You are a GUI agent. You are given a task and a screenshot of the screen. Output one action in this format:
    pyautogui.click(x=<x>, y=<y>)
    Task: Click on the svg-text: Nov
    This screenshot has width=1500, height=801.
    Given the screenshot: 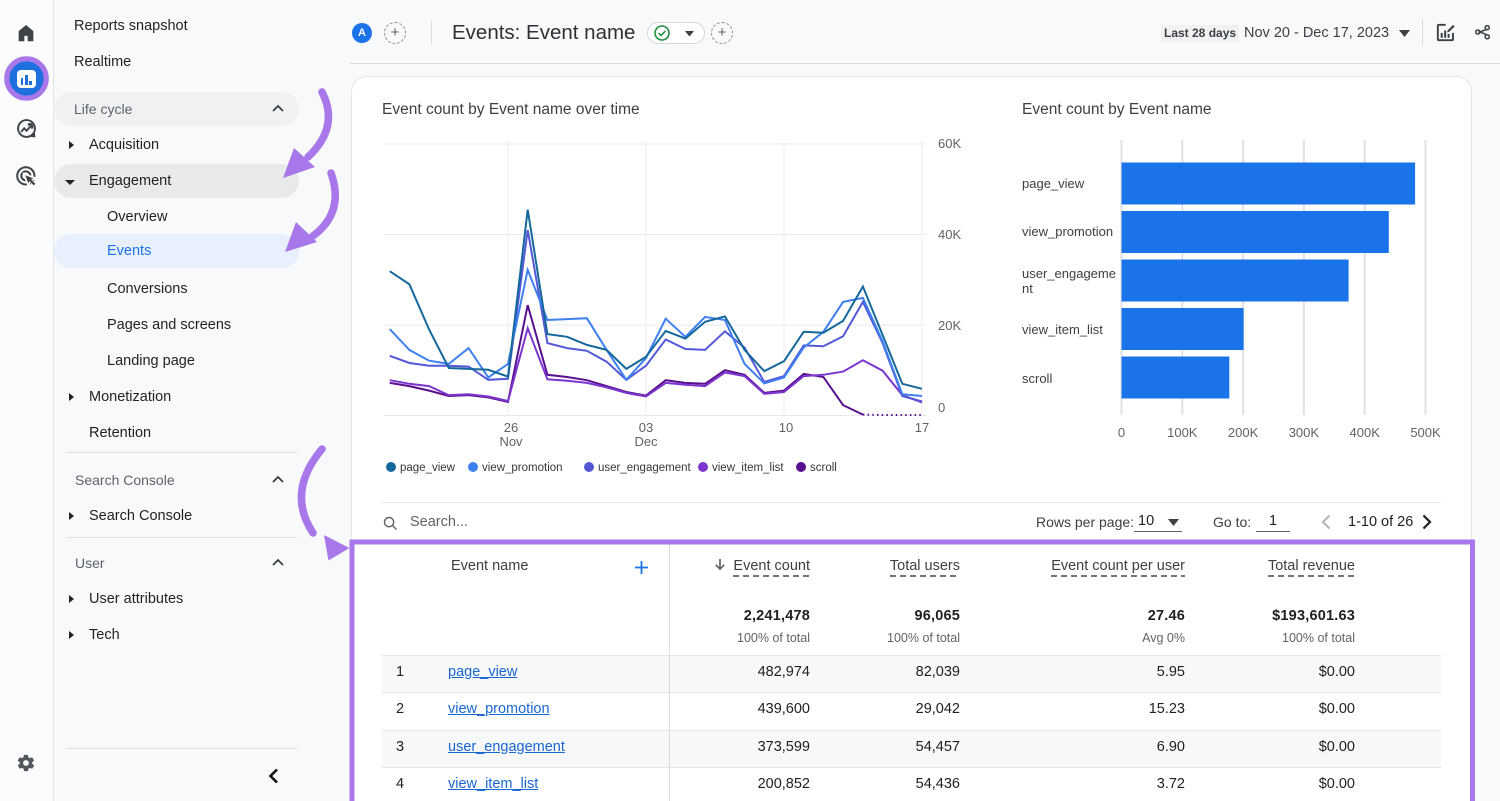 What is the action you would take?
    pyautogui.click(x=511, y=441)
    